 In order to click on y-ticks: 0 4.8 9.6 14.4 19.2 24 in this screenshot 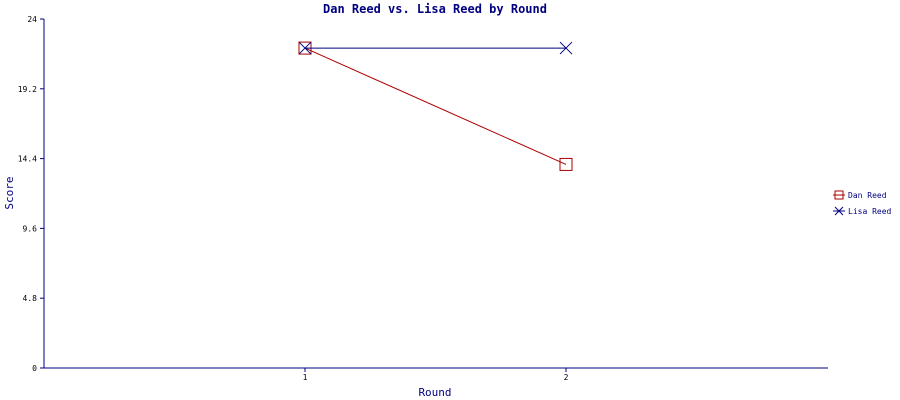, I will do `click(31, 194)`.